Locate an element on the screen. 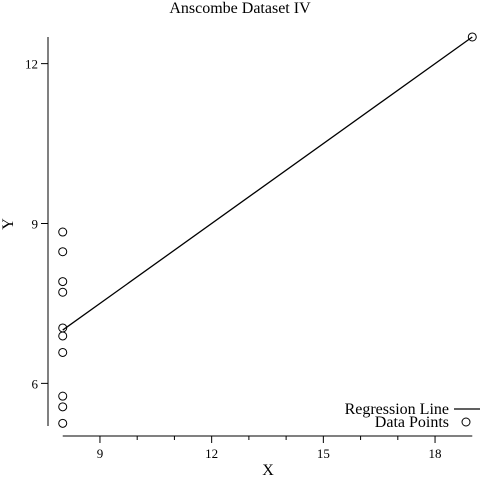 The height and width of the screenshot is (480, 480). y-tick-label-6: 6 is located at coordinates (35, 383).